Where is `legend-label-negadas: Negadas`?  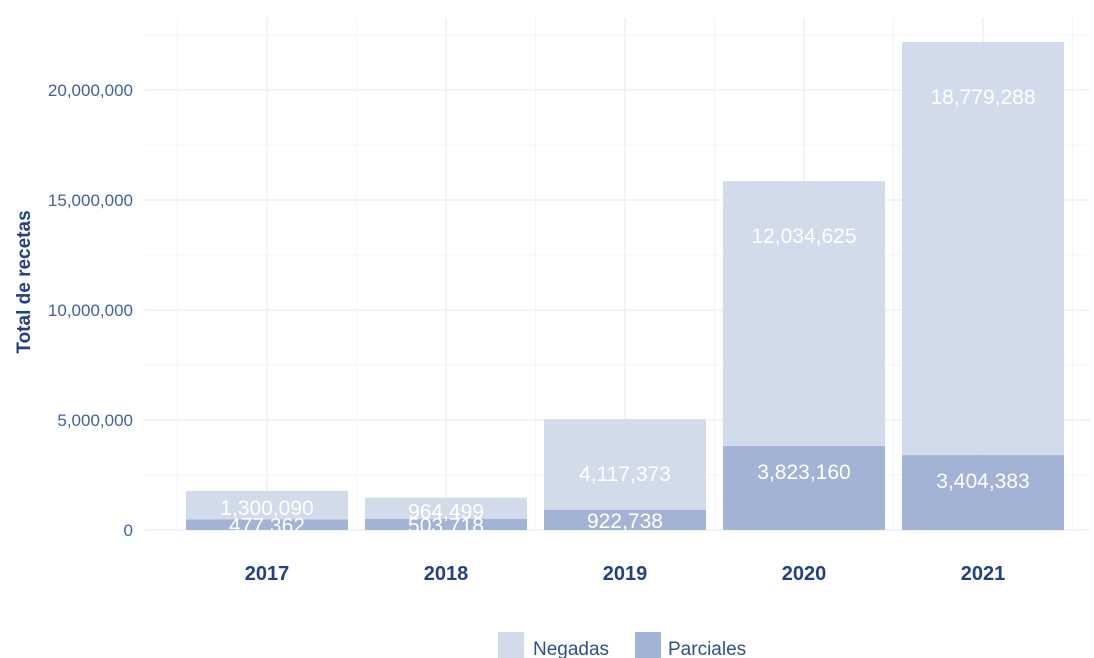 legend-label-negadas: Negadas is located at coordinates (571, 648).